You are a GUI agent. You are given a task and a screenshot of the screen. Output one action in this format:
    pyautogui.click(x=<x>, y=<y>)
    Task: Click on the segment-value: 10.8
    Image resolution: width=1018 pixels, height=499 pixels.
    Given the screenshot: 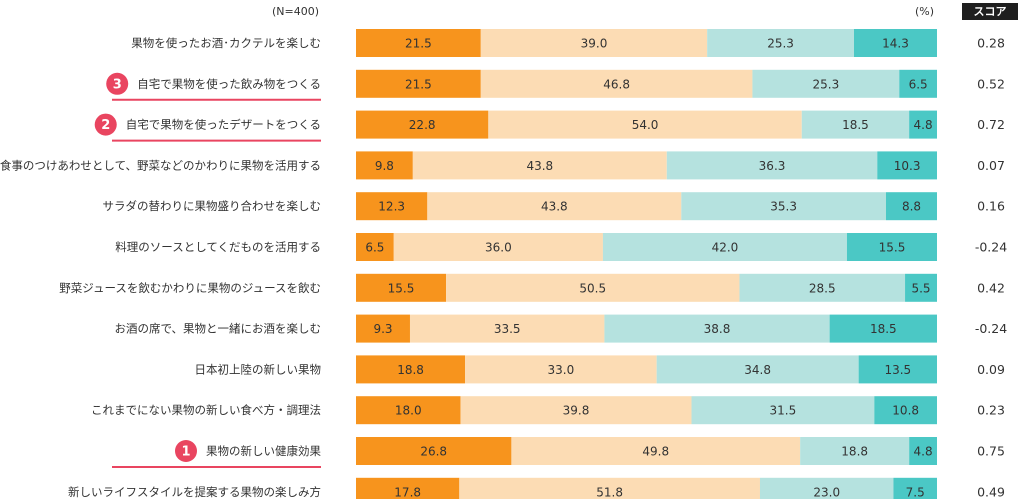 What is the action you would take?
    pyautogui.click(x=905, y=411)
    